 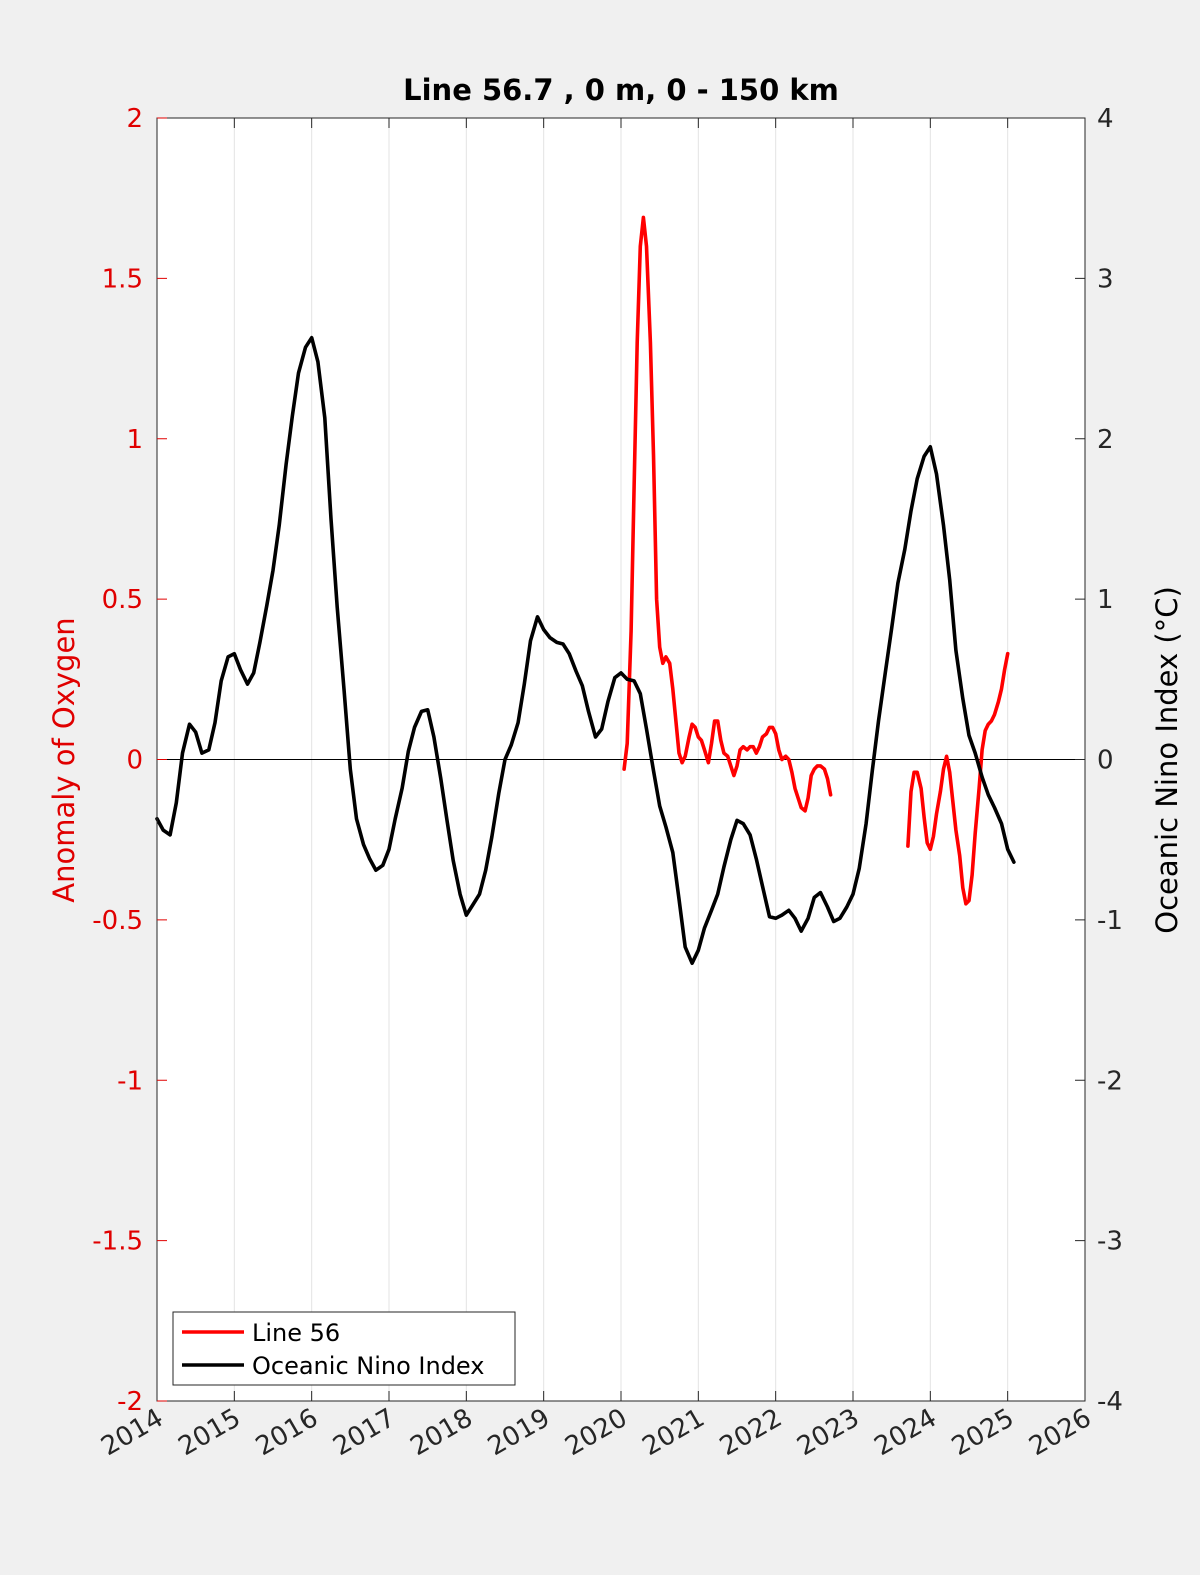 I want to click on left-y-tick-label: 1, so click(x=134, y=440).